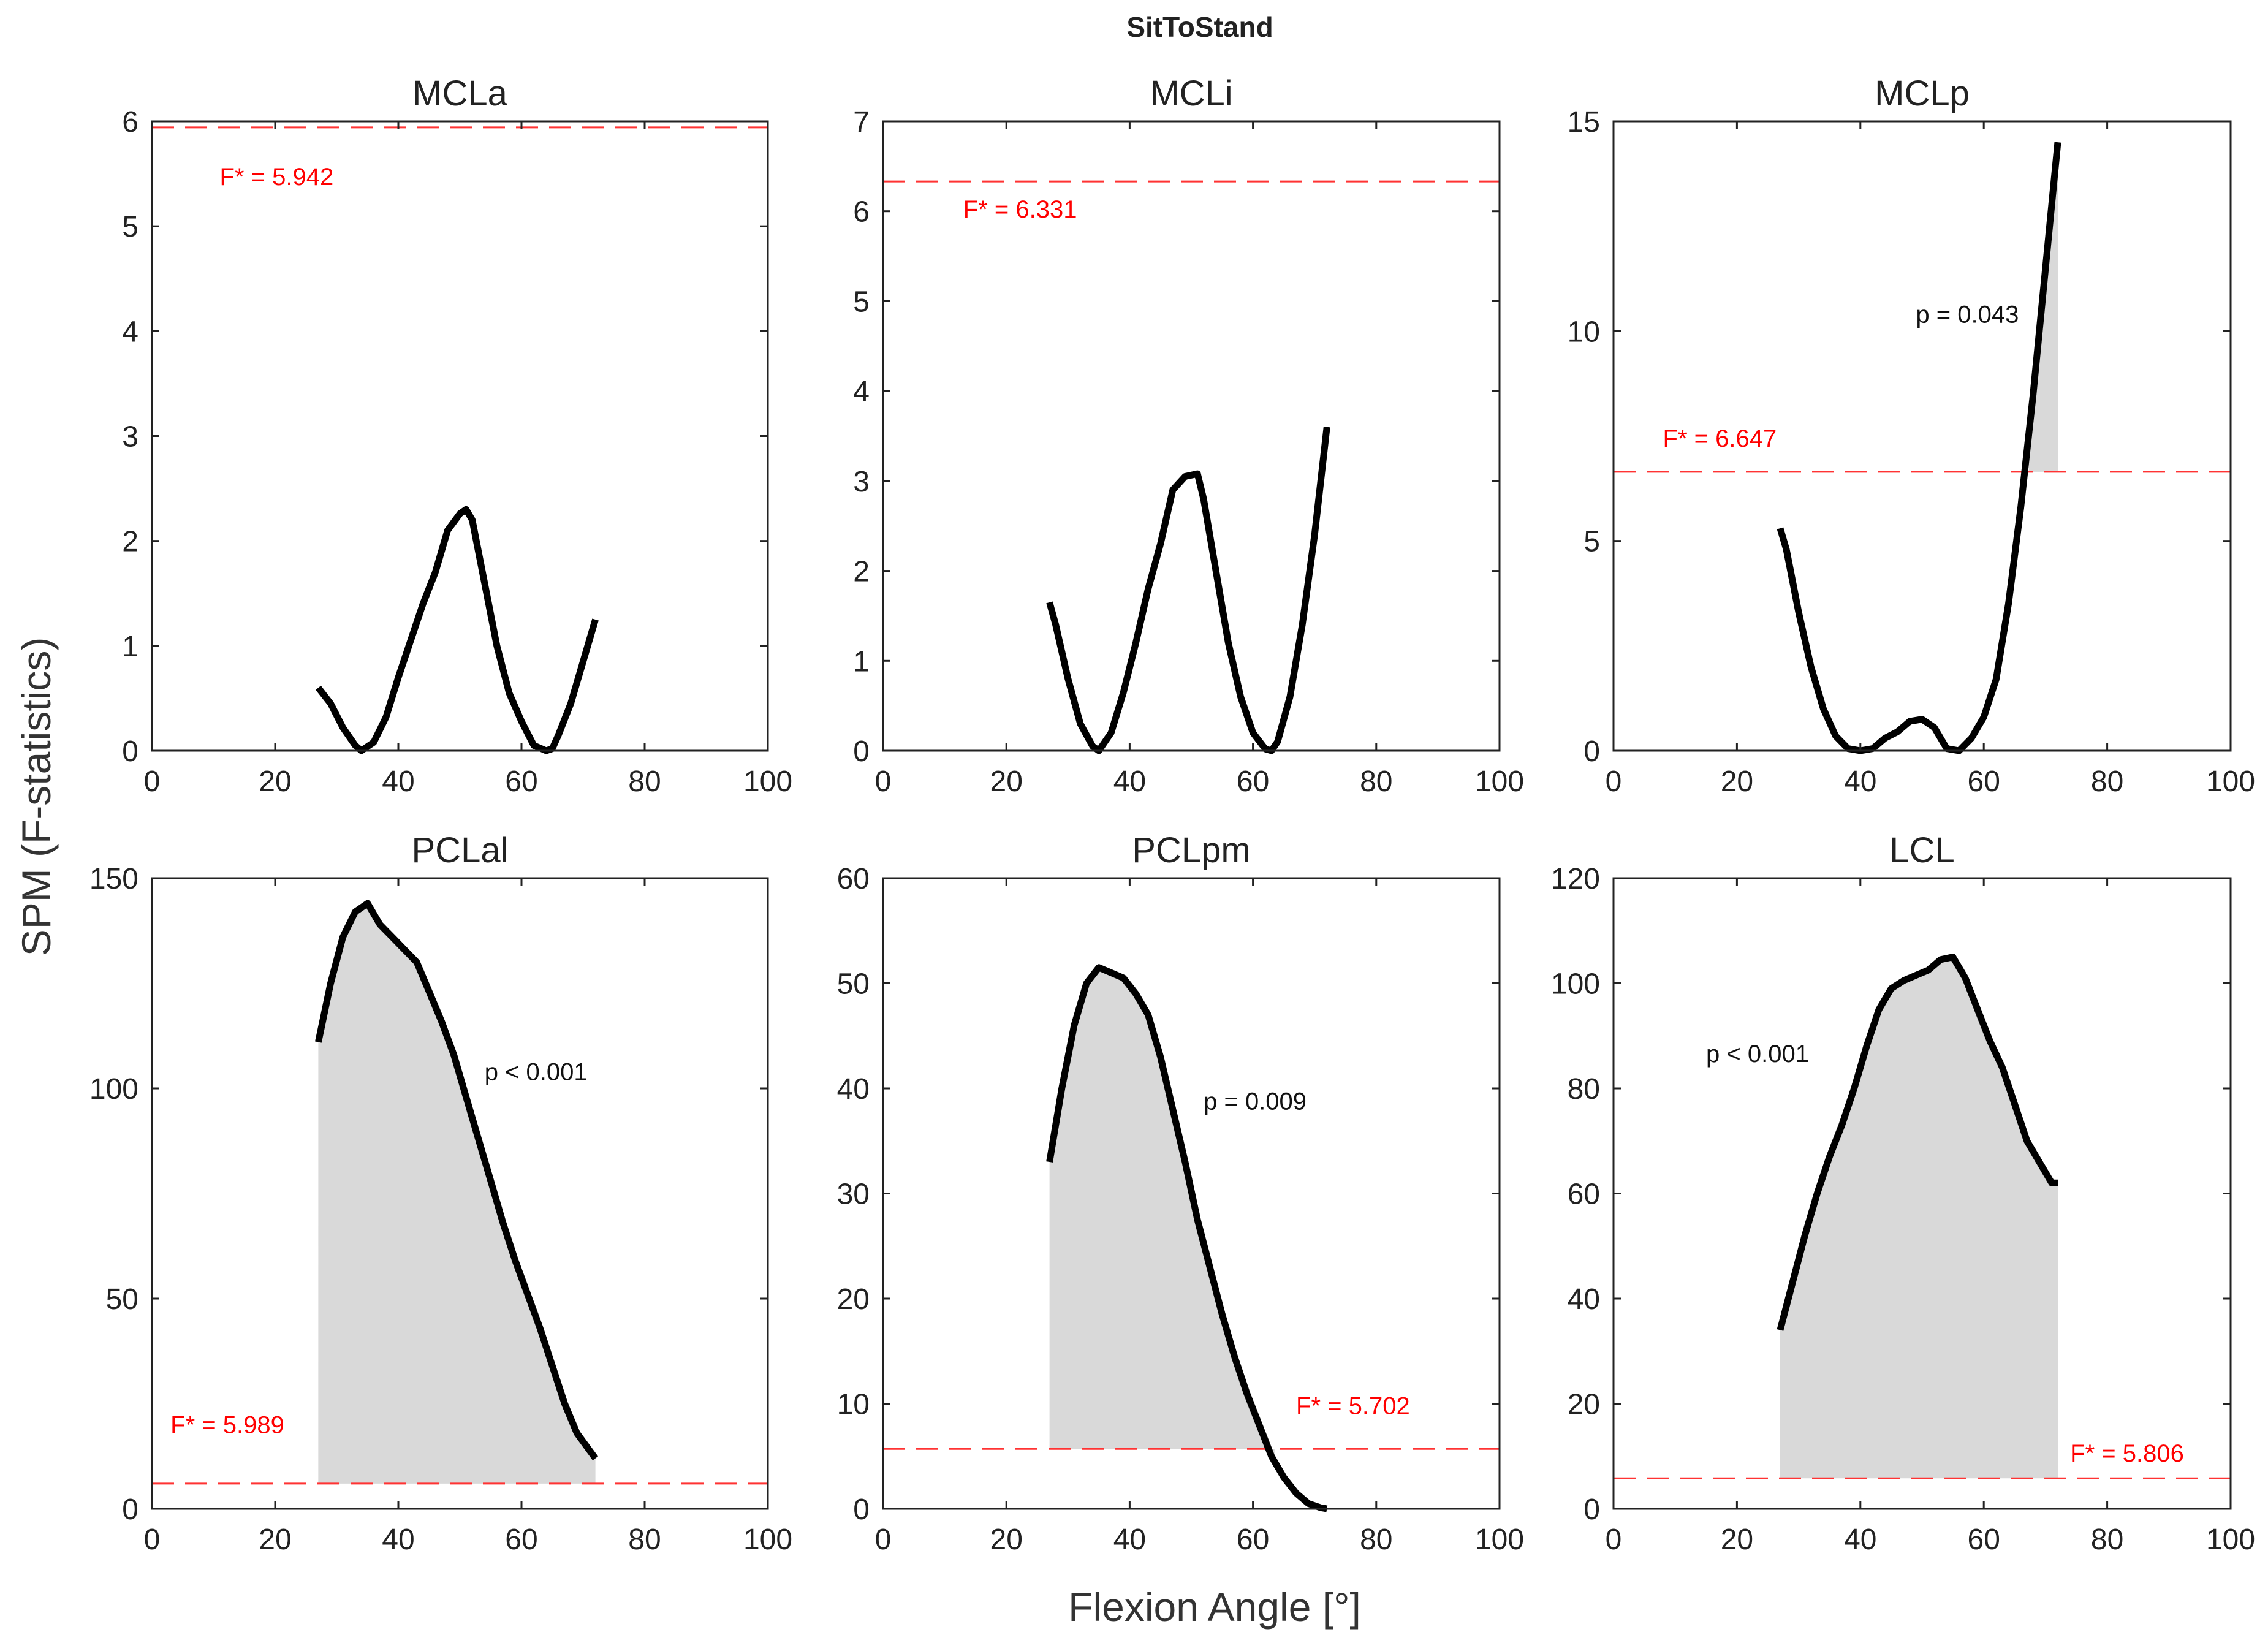  Describe the element at coordinates (1214, 1607) in the screenshot. I see `x-axis-label: Flexion Angle [°]` at that location.